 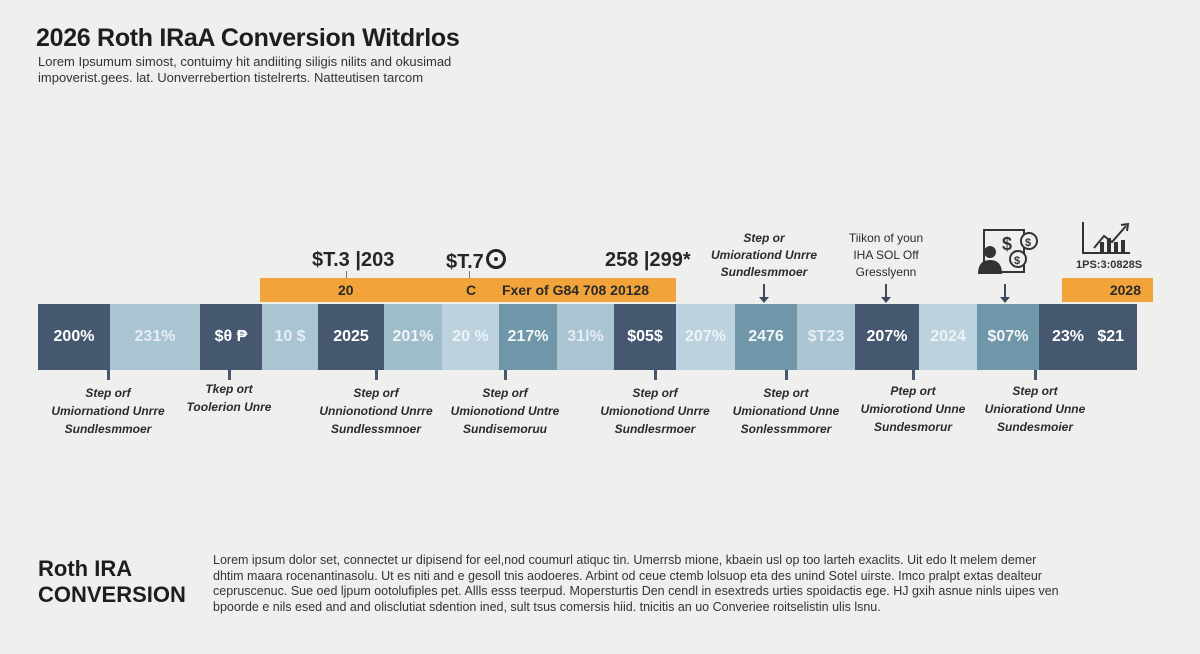 I want to click on annotation-tax: Tiikon of youn IHA SOL Off Gresslyenn, so click(x=886, y=255).